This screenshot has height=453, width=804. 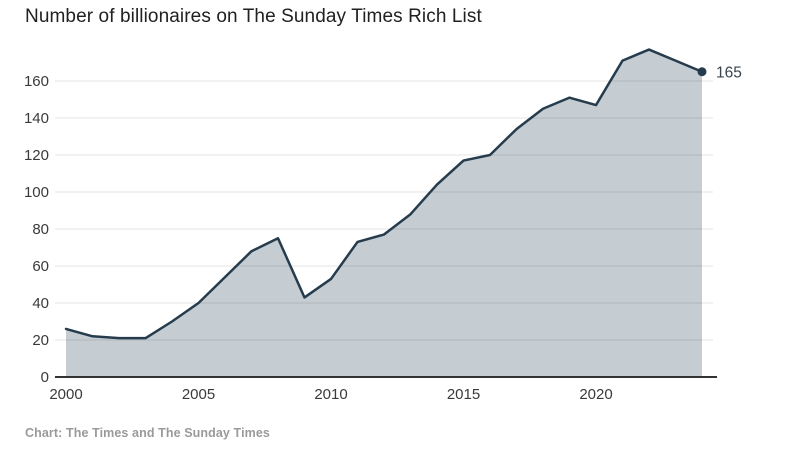 I want to click on x-tick-label: 2010, so click(x=330, y=394).